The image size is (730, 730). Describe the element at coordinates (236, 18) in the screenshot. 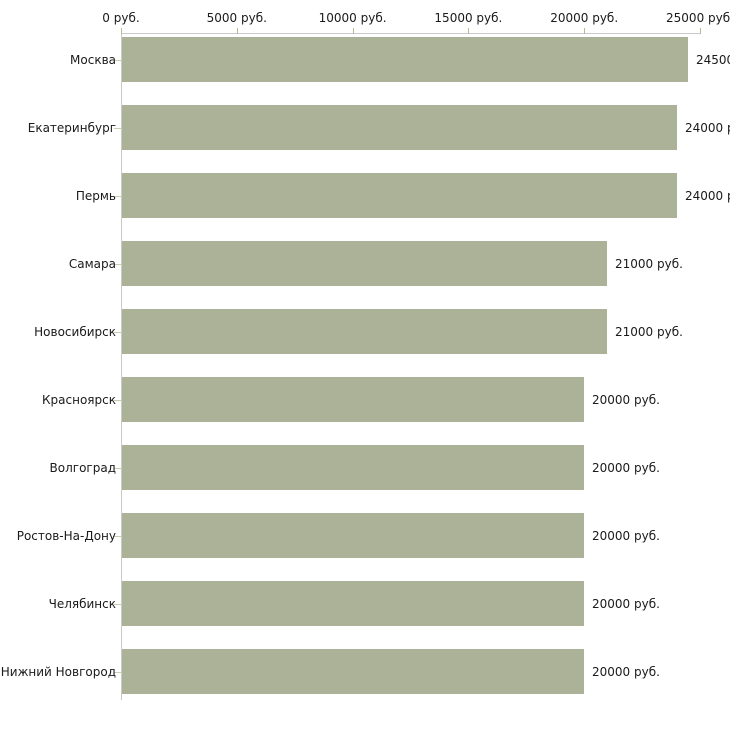

I see `x-axis-tick-label: 5000 руб.` at that location.